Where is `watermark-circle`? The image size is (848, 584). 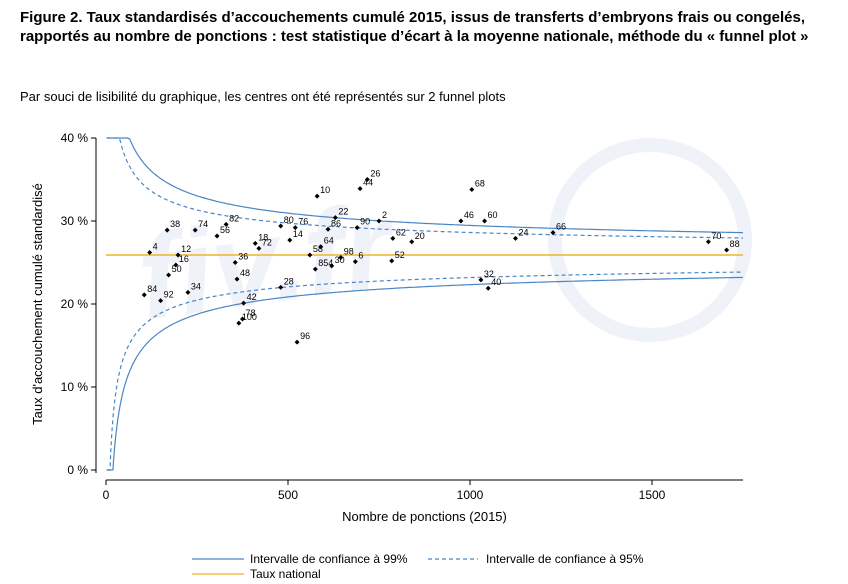 watermark-circle is located at coordinates (650, 240).